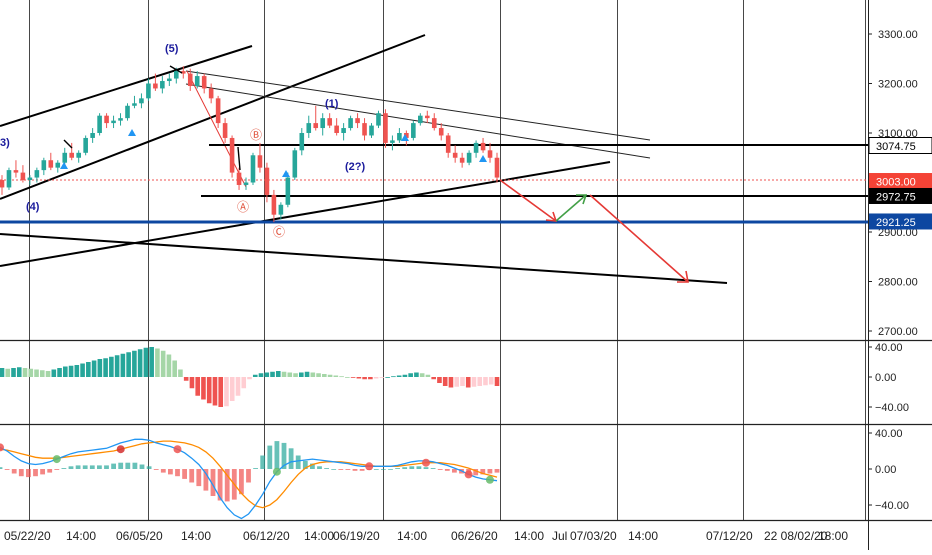 The image size is (932, 555). Describe the element at coordinates (888, 378) in the screenshot. I see `oscillator-axis: 40.00 0.00 −40.00` at that location.